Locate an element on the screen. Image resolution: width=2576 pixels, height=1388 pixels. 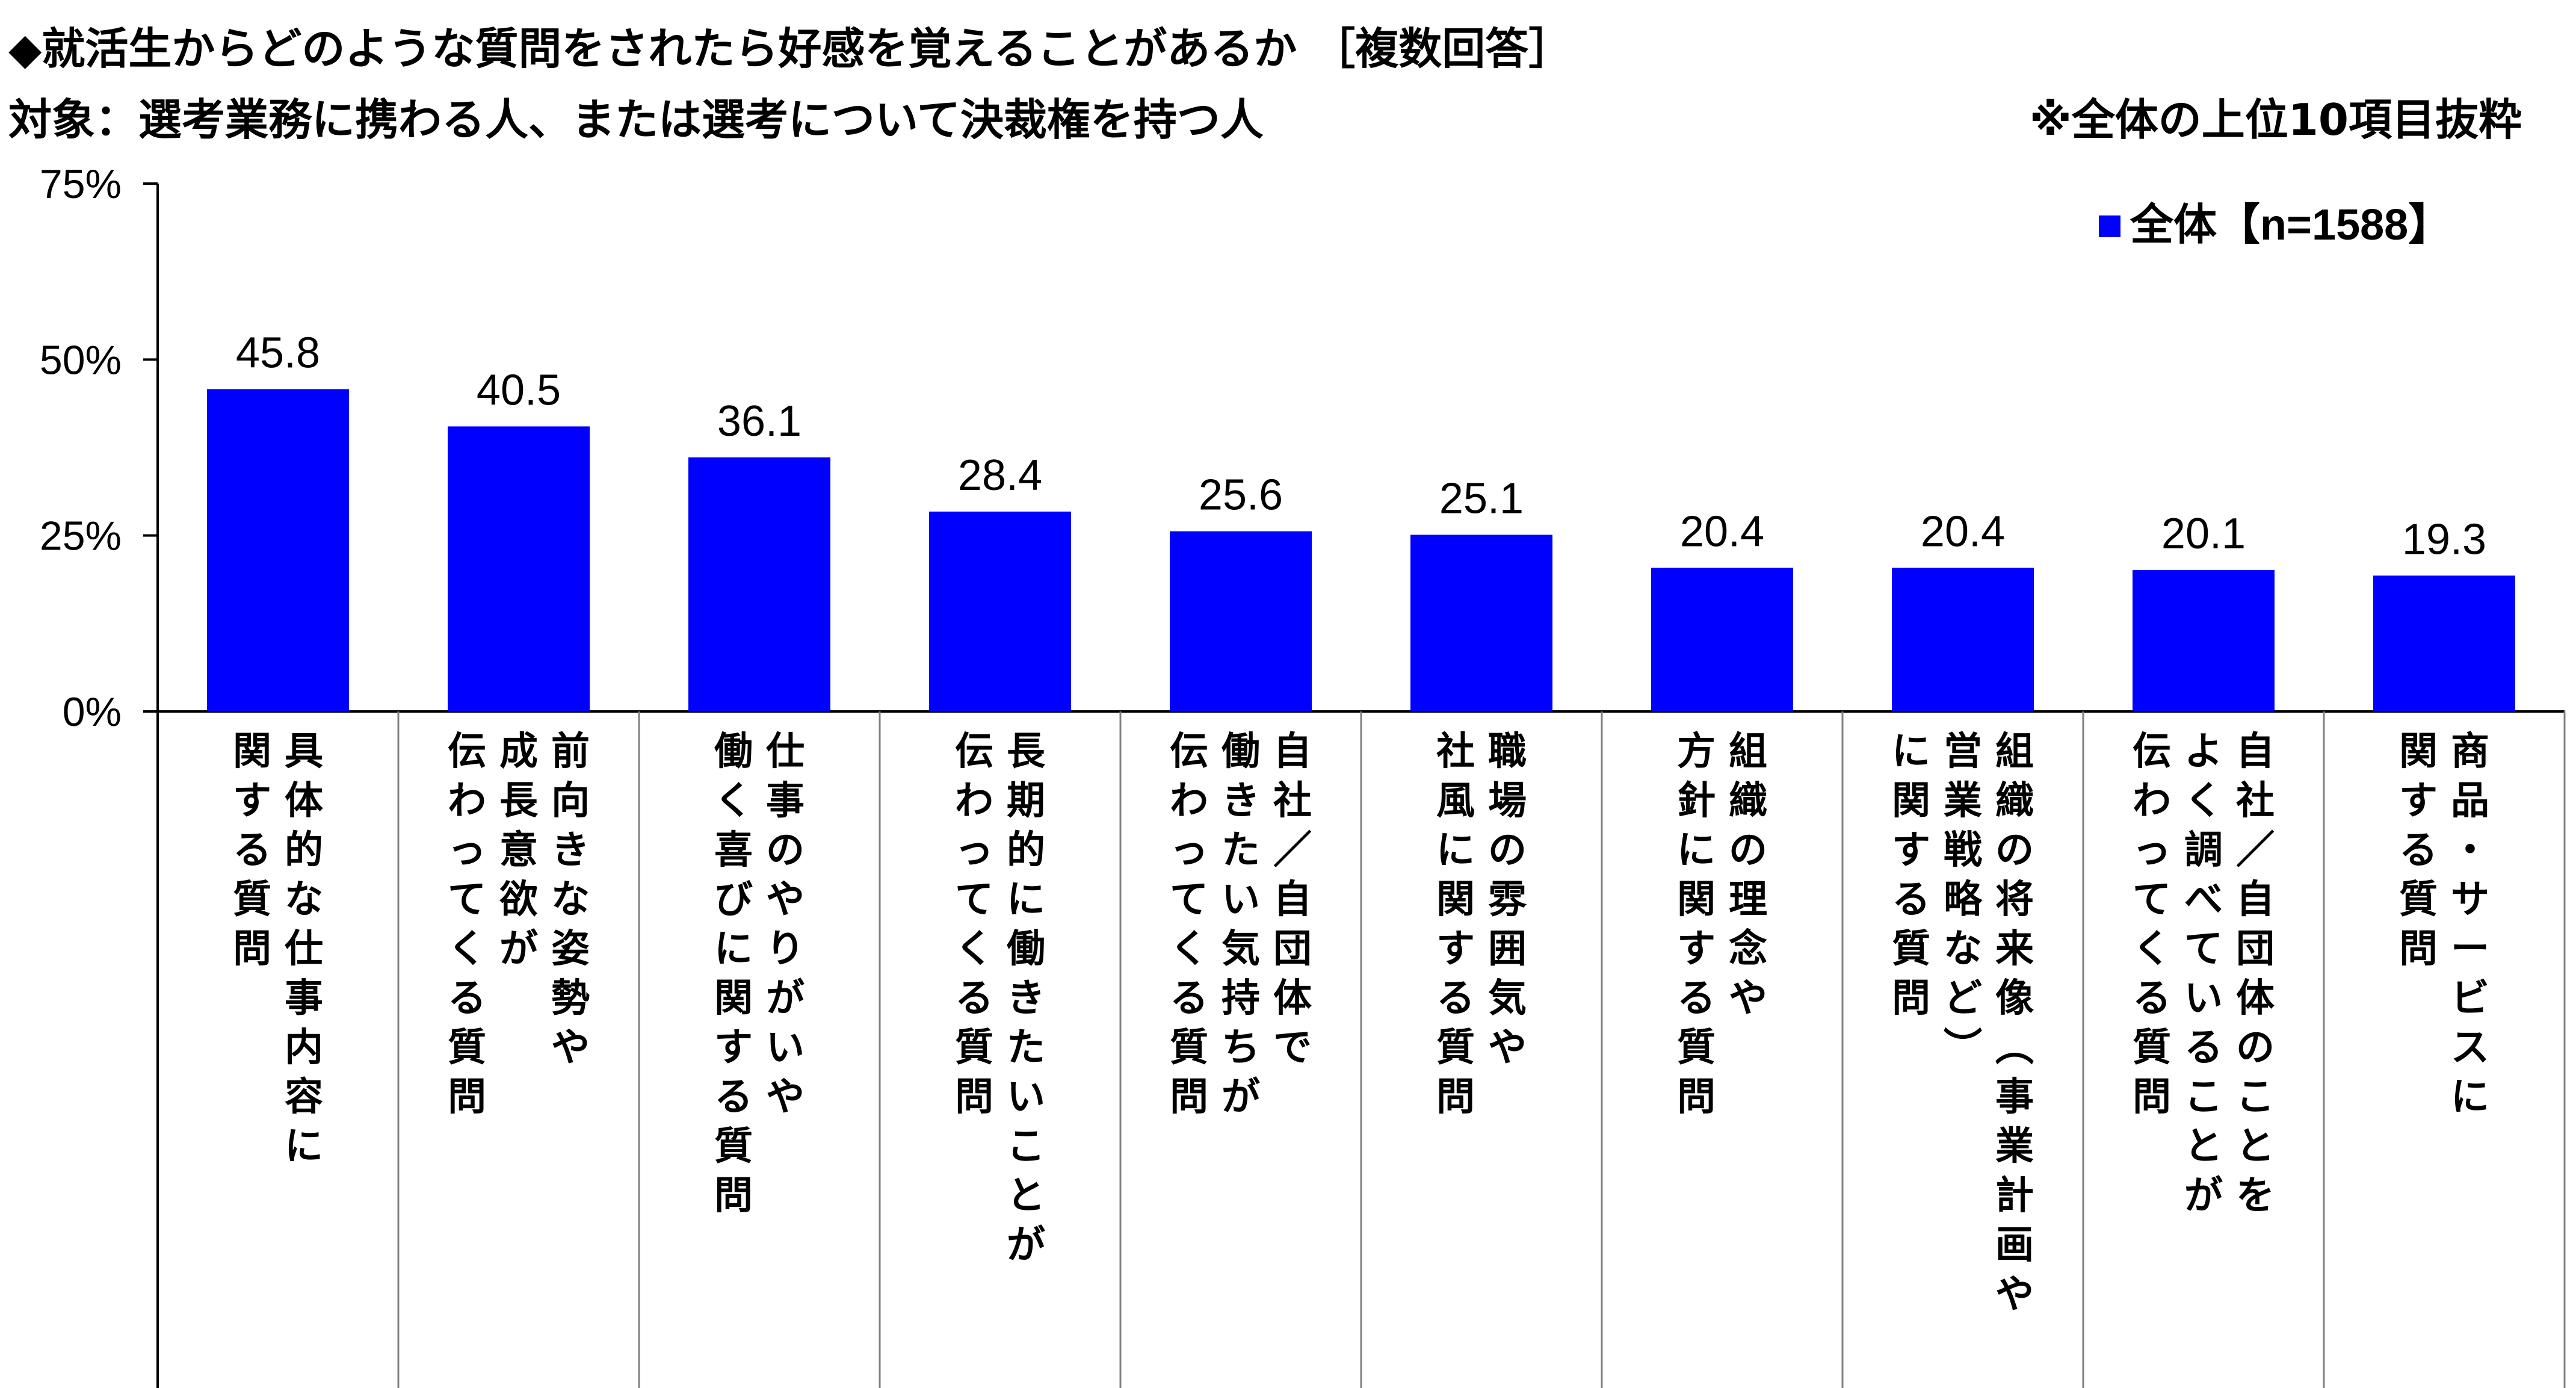
category-char: サ is located at coordinates (2470, 899).